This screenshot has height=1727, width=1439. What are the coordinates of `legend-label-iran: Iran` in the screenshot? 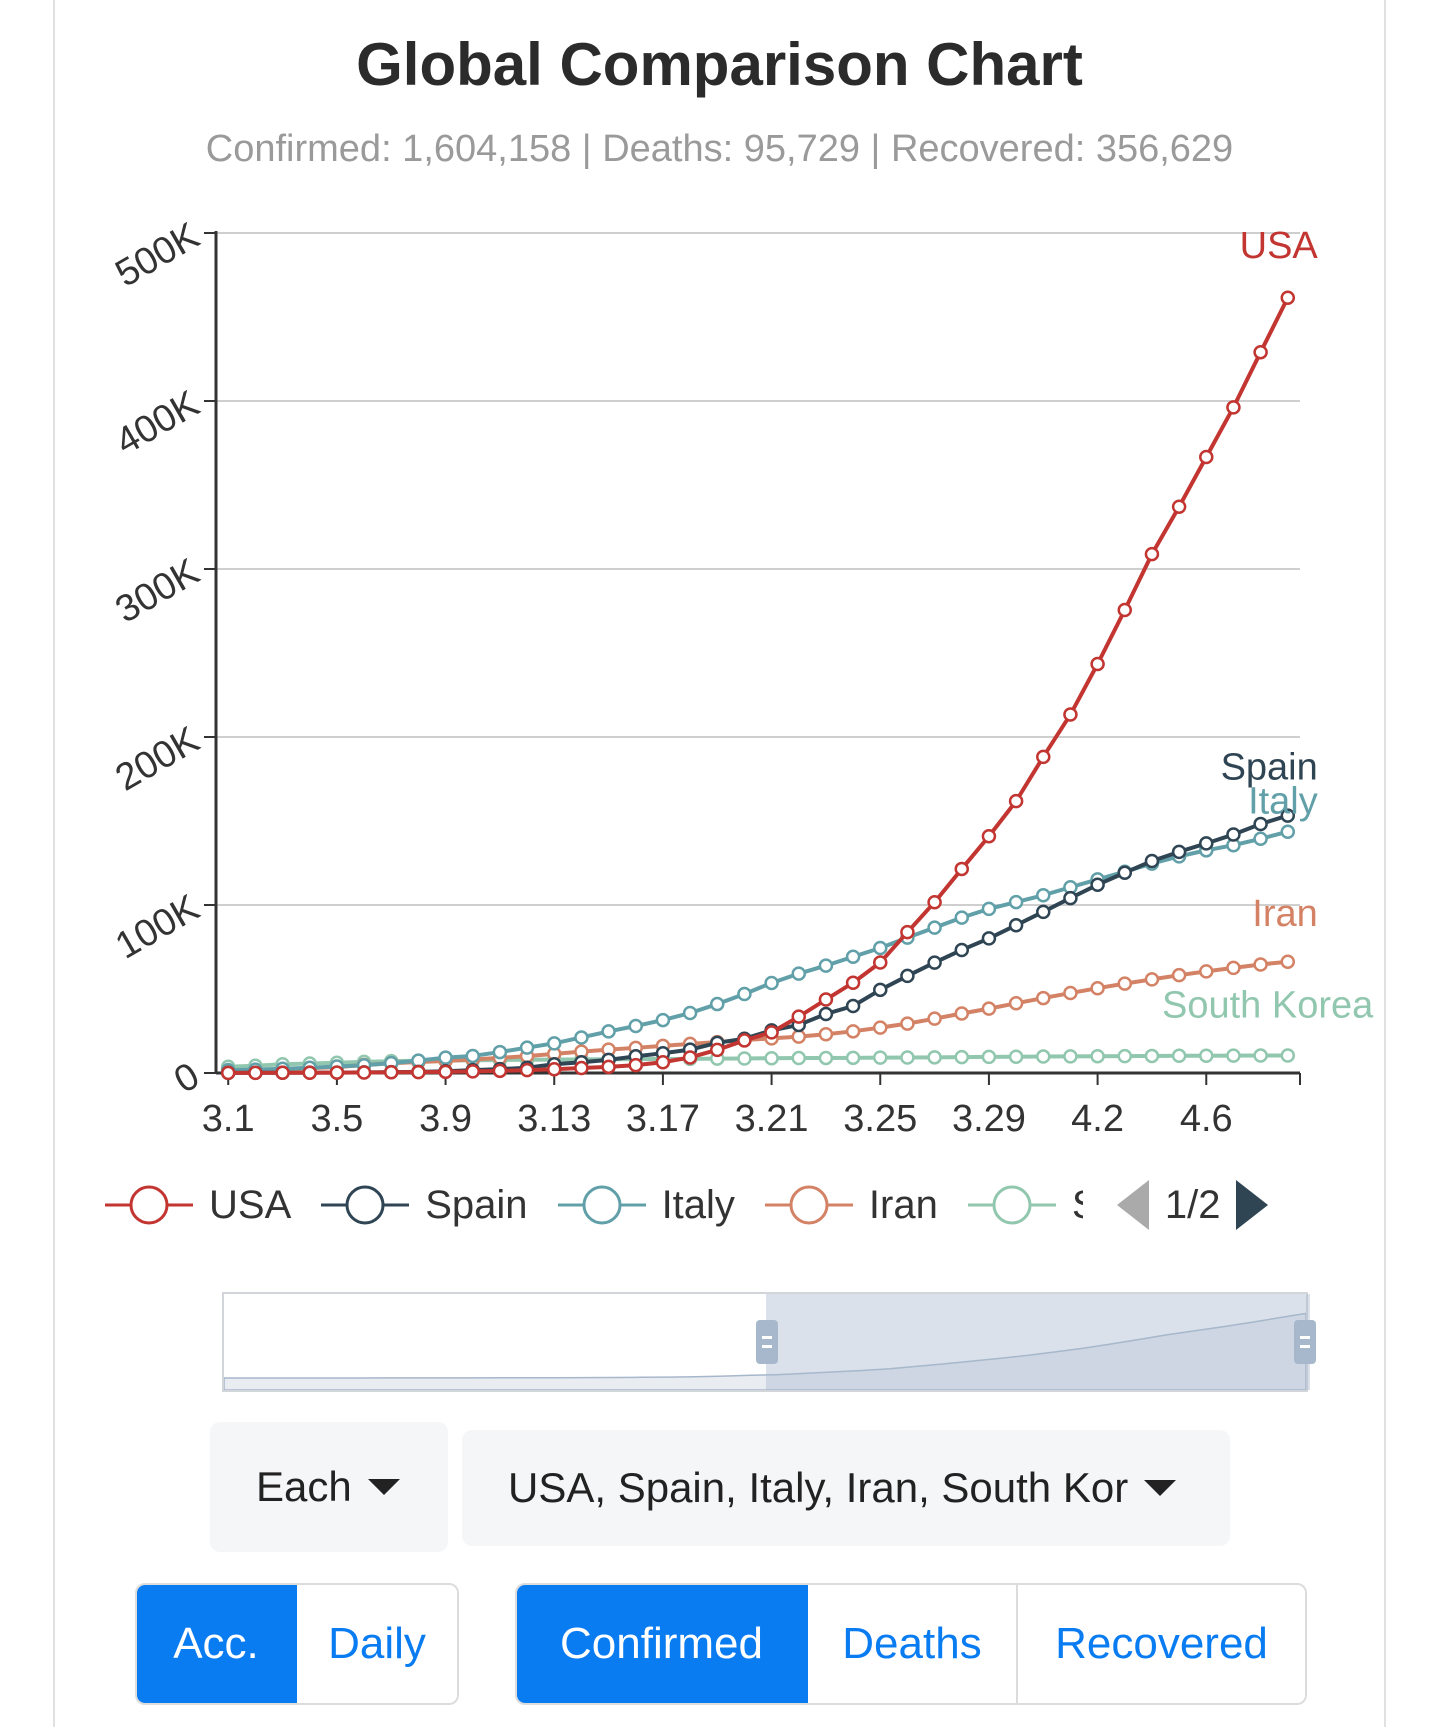 It's located at (903, 1204).